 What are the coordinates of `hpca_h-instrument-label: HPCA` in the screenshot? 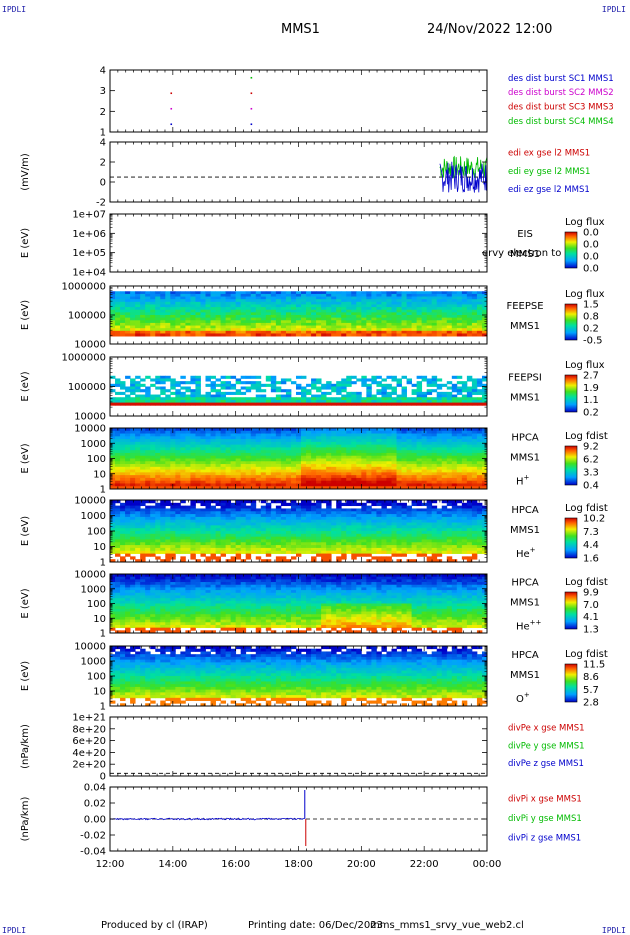 It's located at (525, 438).